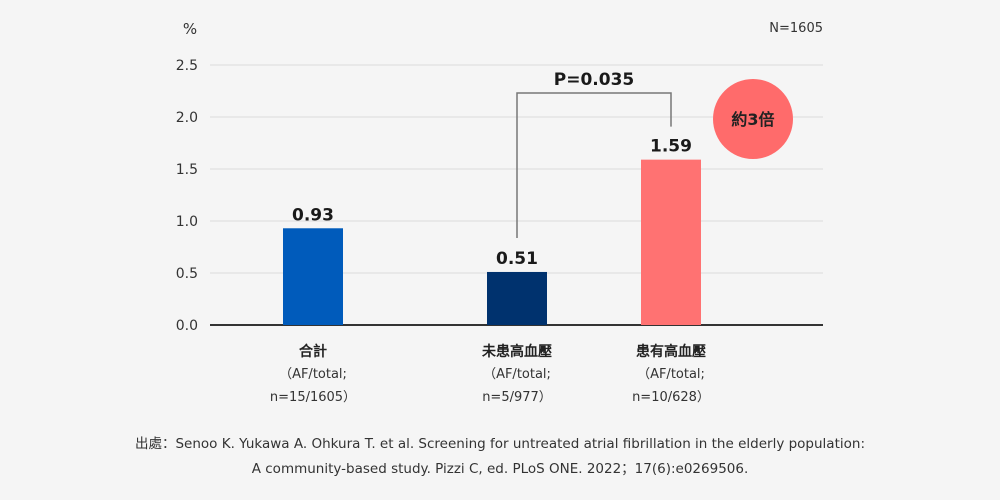 This screenshot has height=500, width=1000. What do you see at coordinates (671, 397) in the screenshot?
I see `category-count-label: n=10/628）` at bounding box center [671, 397].